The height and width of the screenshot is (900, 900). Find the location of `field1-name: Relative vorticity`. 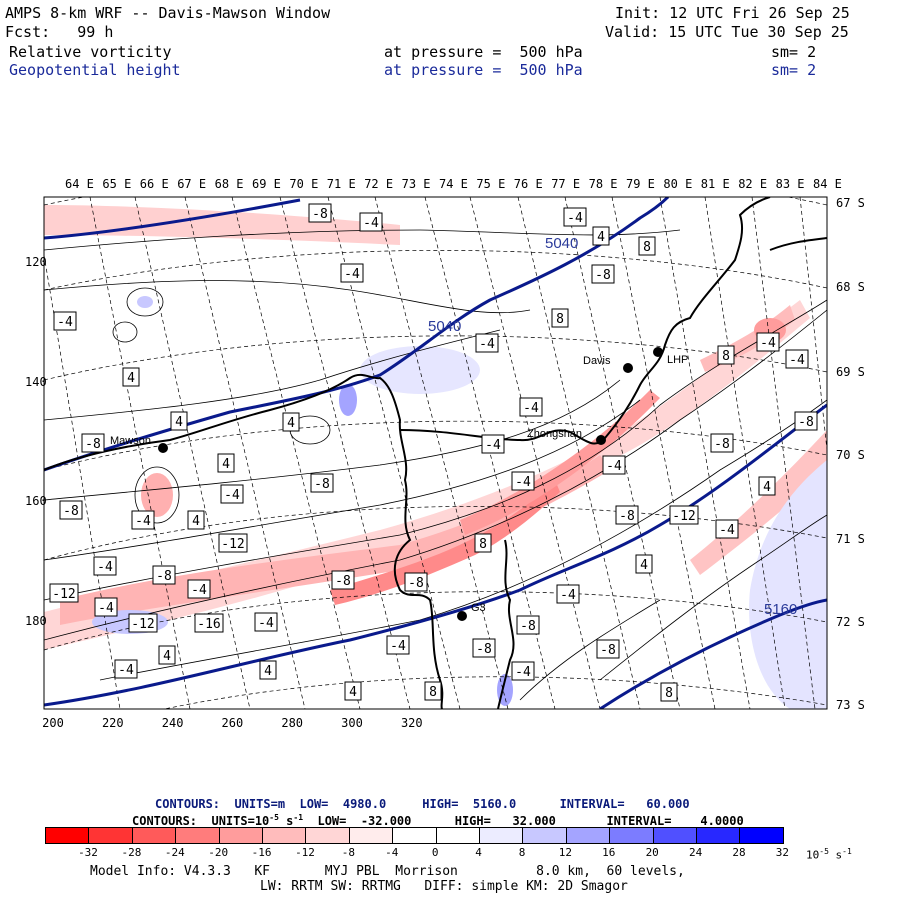

field1-name: Relative vorticity is located at coordinates (90, 52).